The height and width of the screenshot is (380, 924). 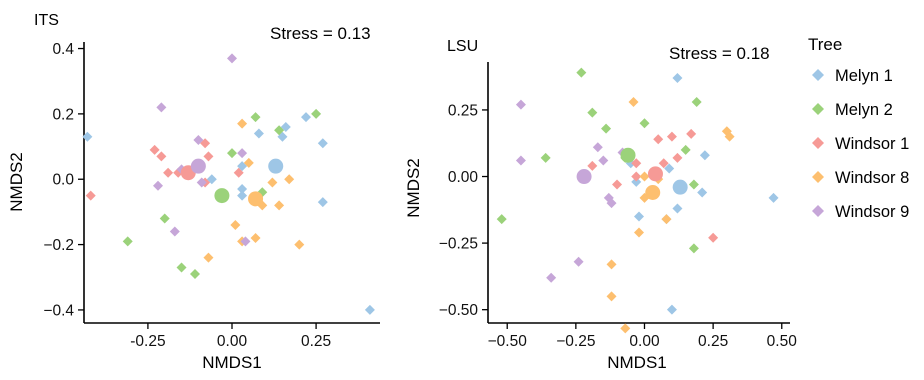 I want to click on lsu-y-tick-label: 0.00, so click(x=463, y=177).